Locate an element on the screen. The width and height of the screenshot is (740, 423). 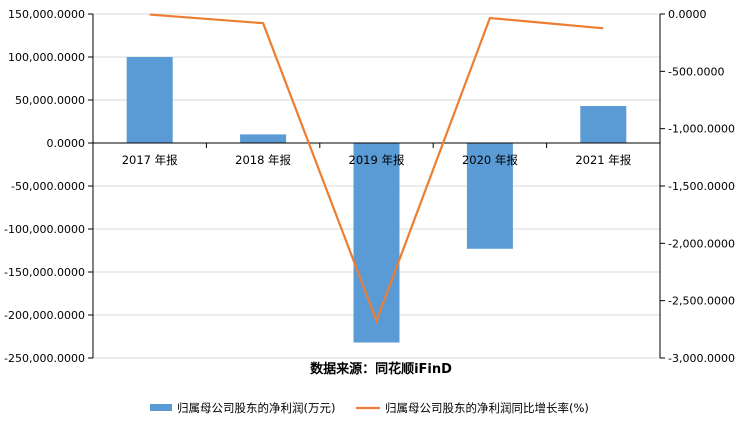
left-tick-label: -150,000.0000 is located at coordinates (44, 272).